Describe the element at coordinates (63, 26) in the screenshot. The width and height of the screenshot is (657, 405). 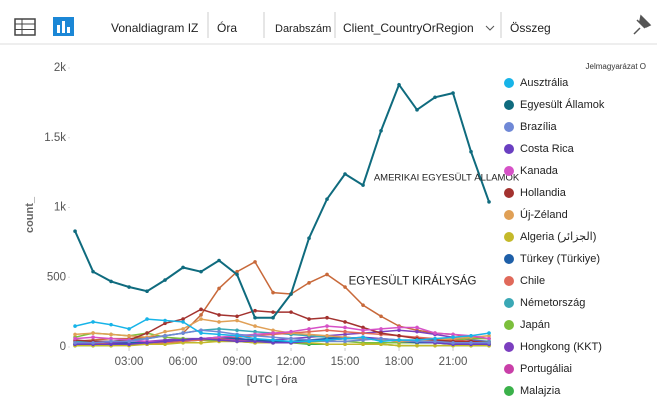
I see `chart-icon` at that location.